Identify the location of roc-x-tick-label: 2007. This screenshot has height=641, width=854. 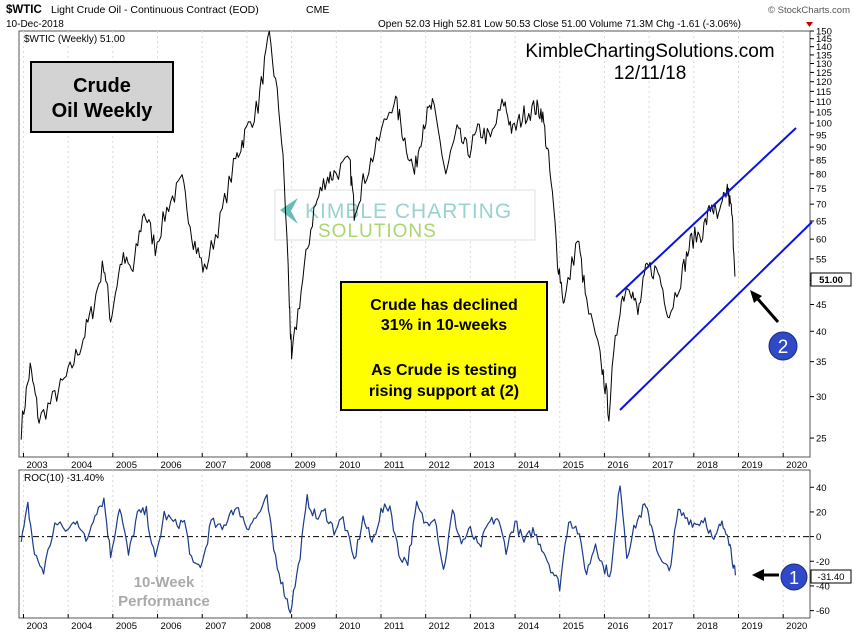
(215, 626).